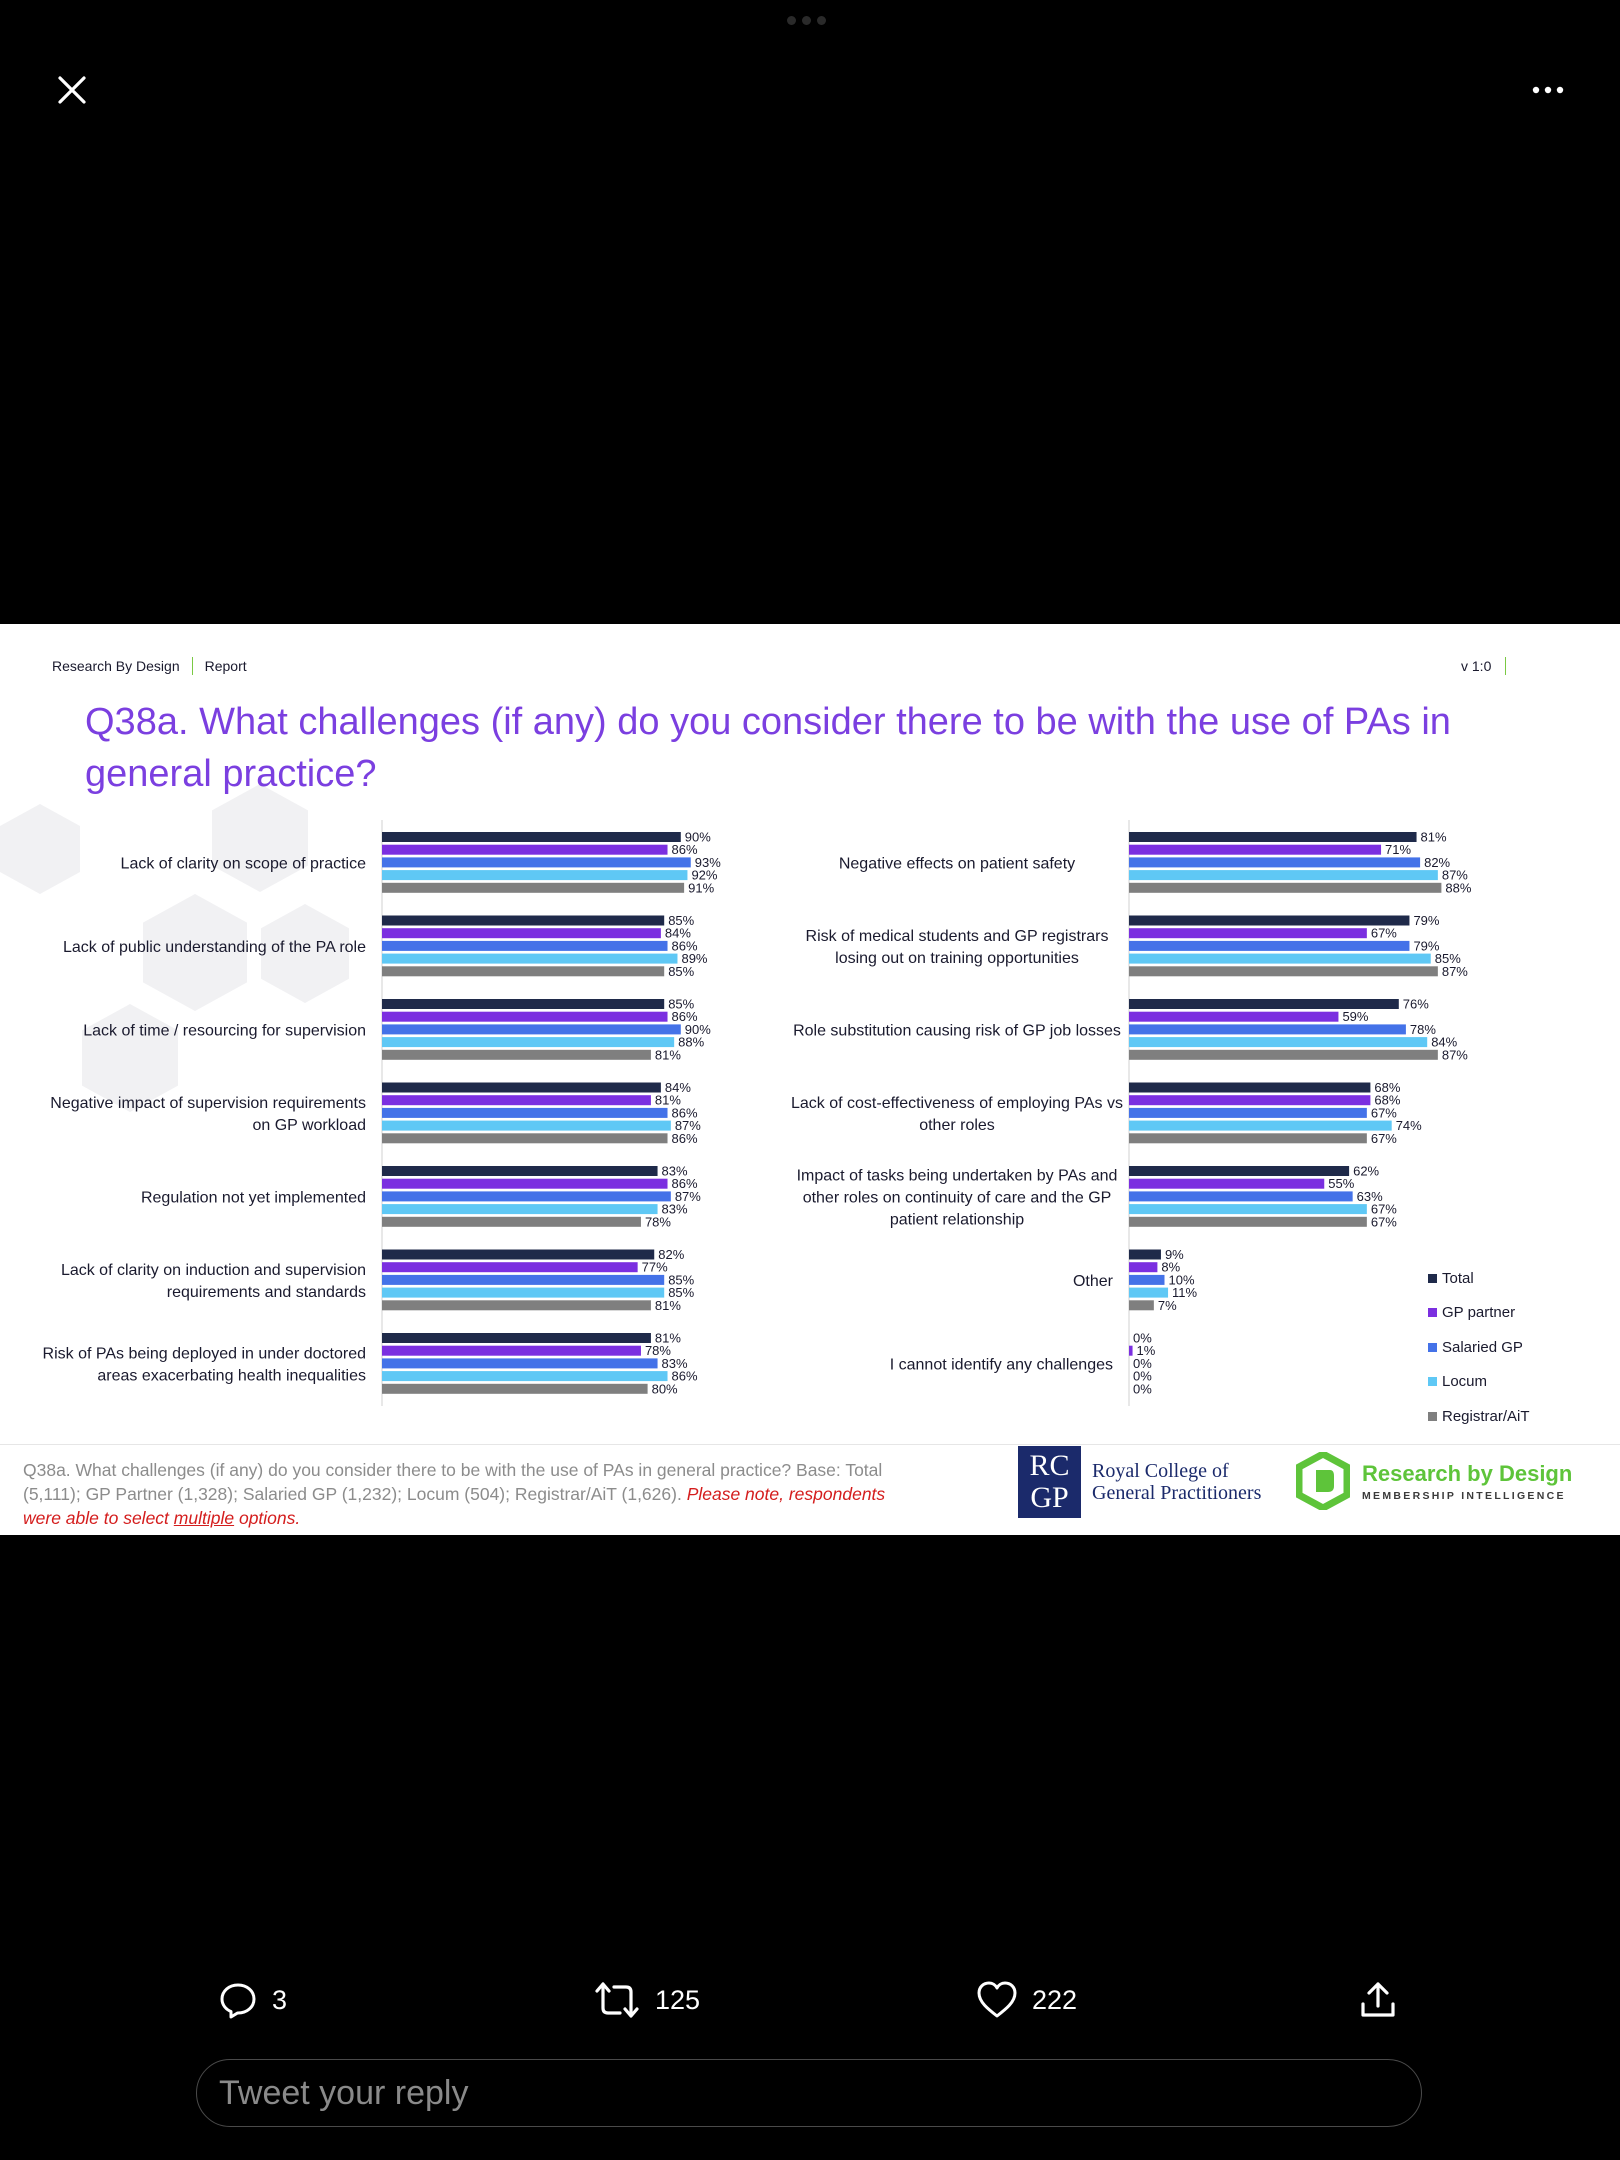  What do you see at coordinates (525, 849) in the screenshot?
I see `bar-p1-c1-s2` at bounding box center [525, 849].